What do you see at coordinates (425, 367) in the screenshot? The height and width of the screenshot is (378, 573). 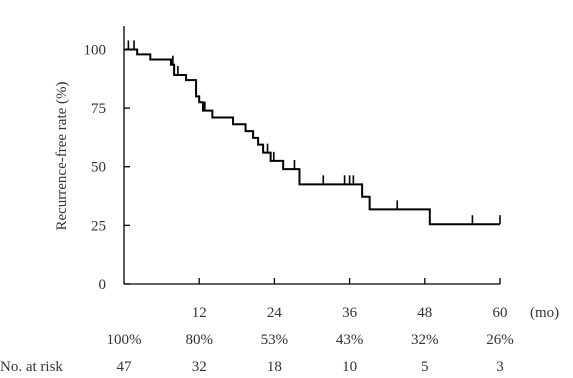 I see `risk-count: 5` at bounding box center [425, 367].